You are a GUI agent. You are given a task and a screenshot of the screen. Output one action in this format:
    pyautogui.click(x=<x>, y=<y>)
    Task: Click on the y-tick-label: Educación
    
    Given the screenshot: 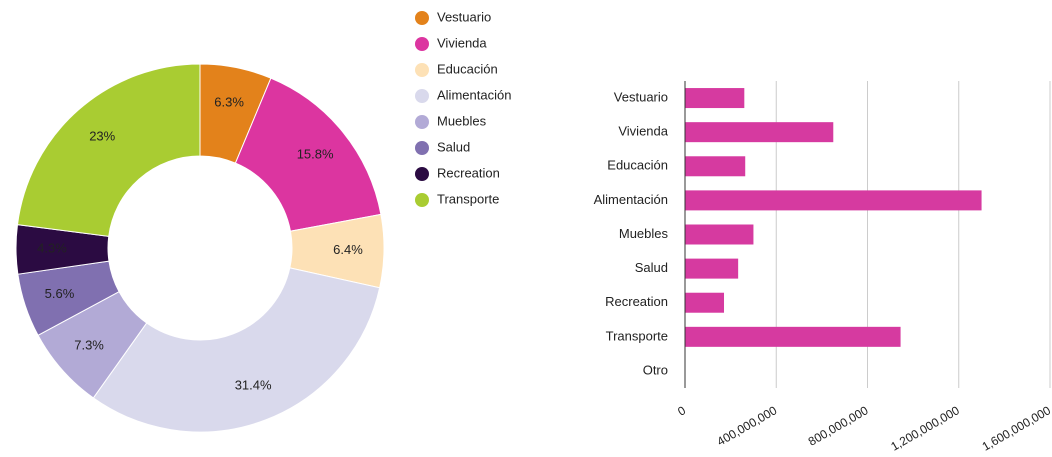 What is the action you would take?
    pyautogui.click(x=637, y=165)
    